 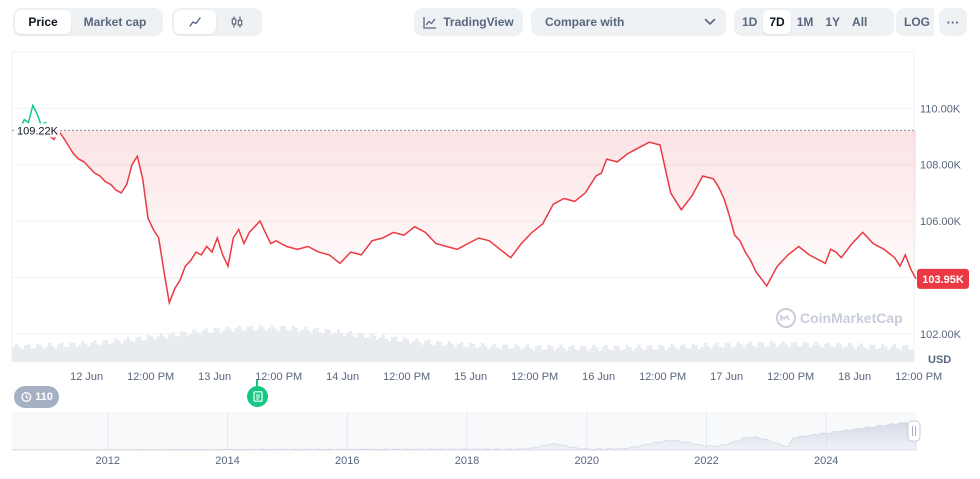 I want to click on chevron-down-icon, so click(x=710, y=21).